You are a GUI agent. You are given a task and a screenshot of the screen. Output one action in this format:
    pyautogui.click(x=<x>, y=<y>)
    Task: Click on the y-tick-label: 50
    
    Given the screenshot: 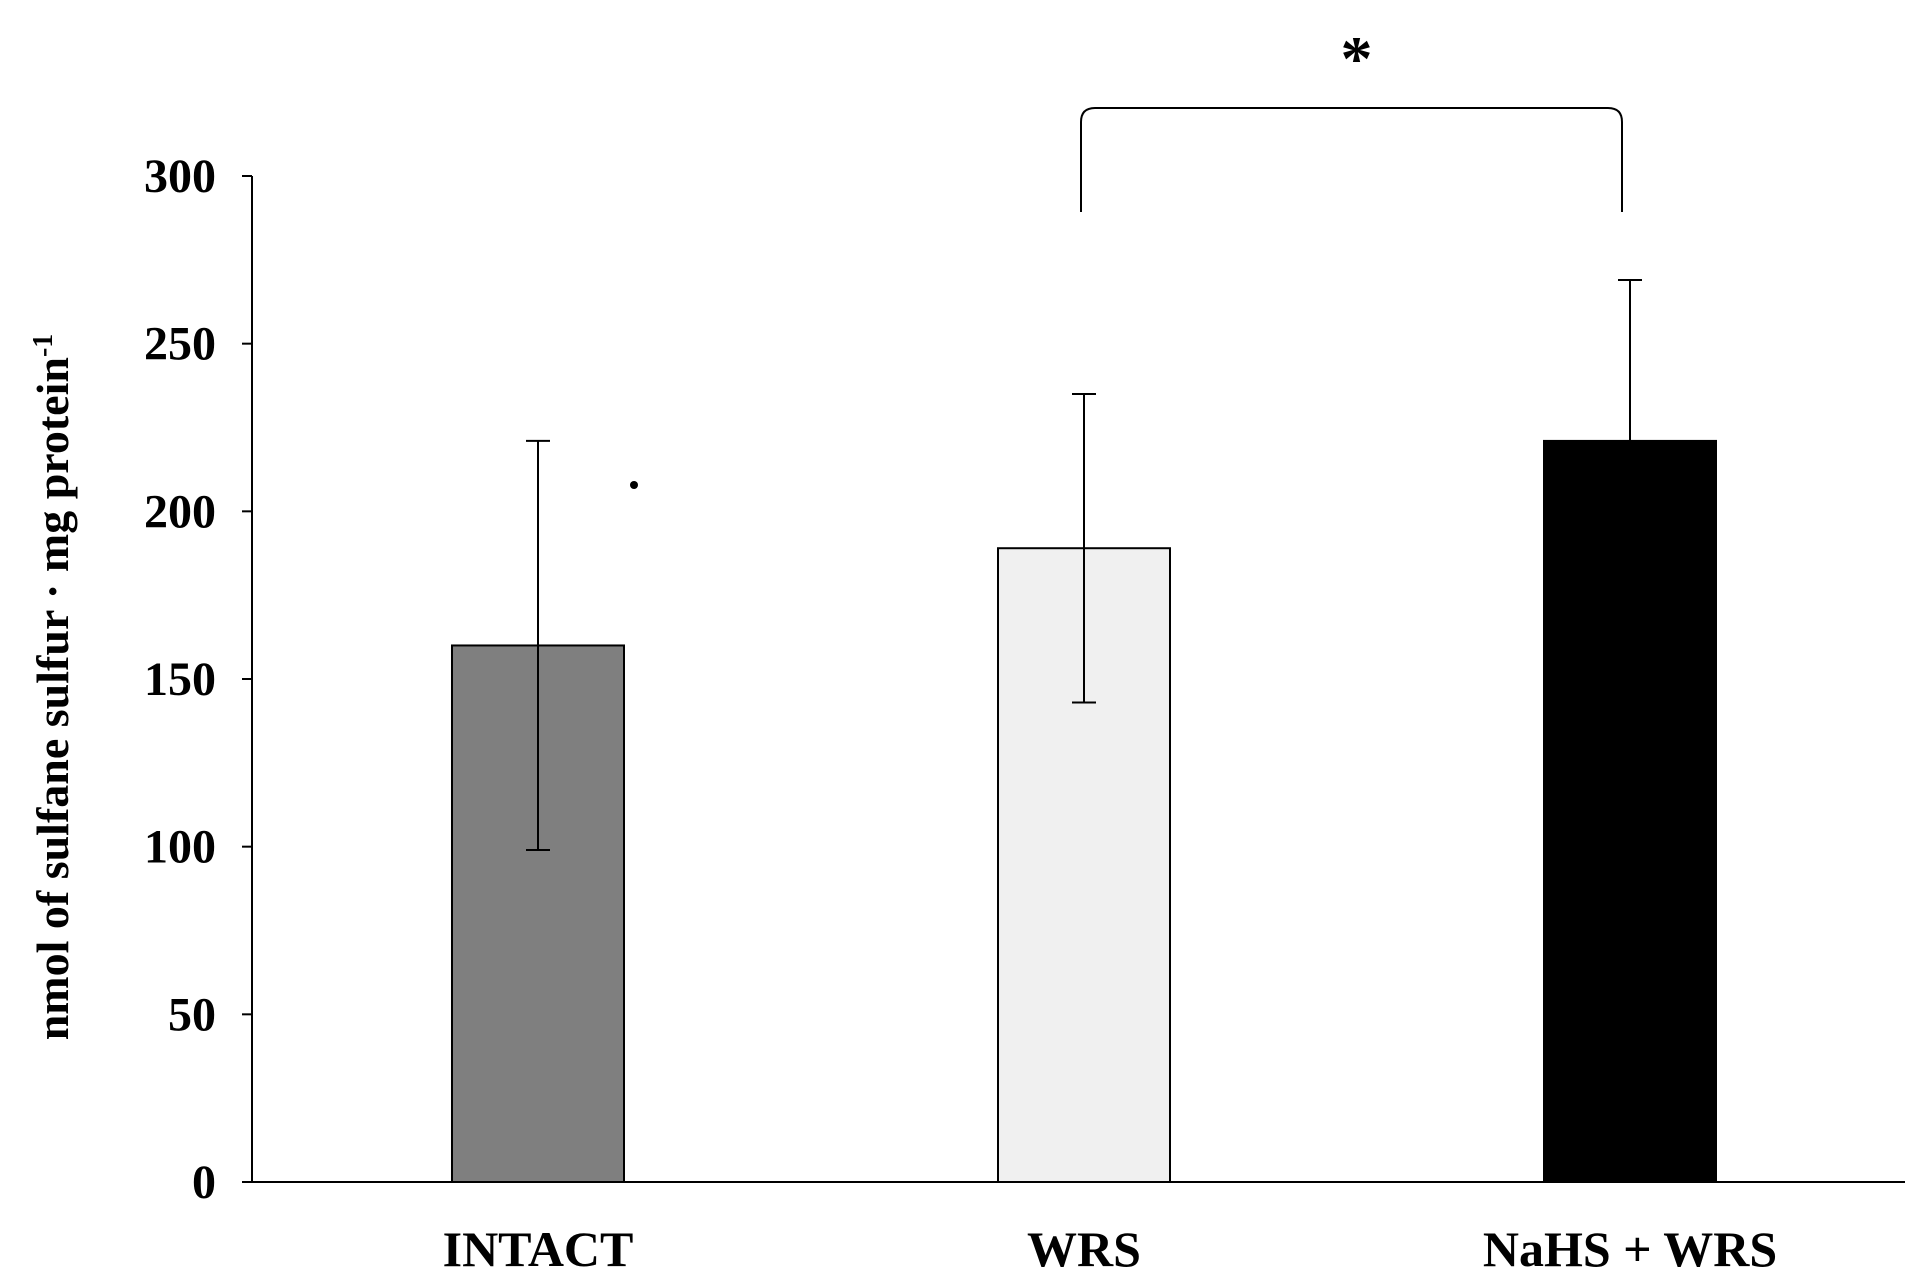 What is the action you would take?
    pyautogui.click(x=192, y=1014)
    